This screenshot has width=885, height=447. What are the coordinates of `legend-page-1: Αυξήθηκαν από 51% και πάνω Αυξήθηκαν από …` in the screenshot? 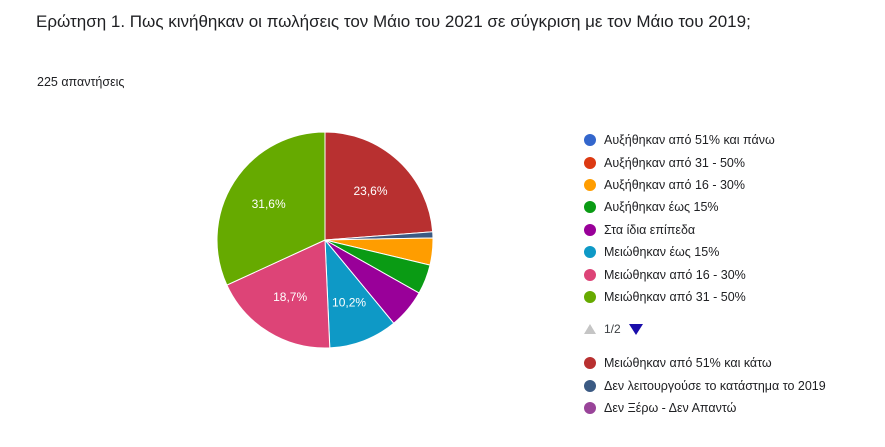 It's located at (731, 218).